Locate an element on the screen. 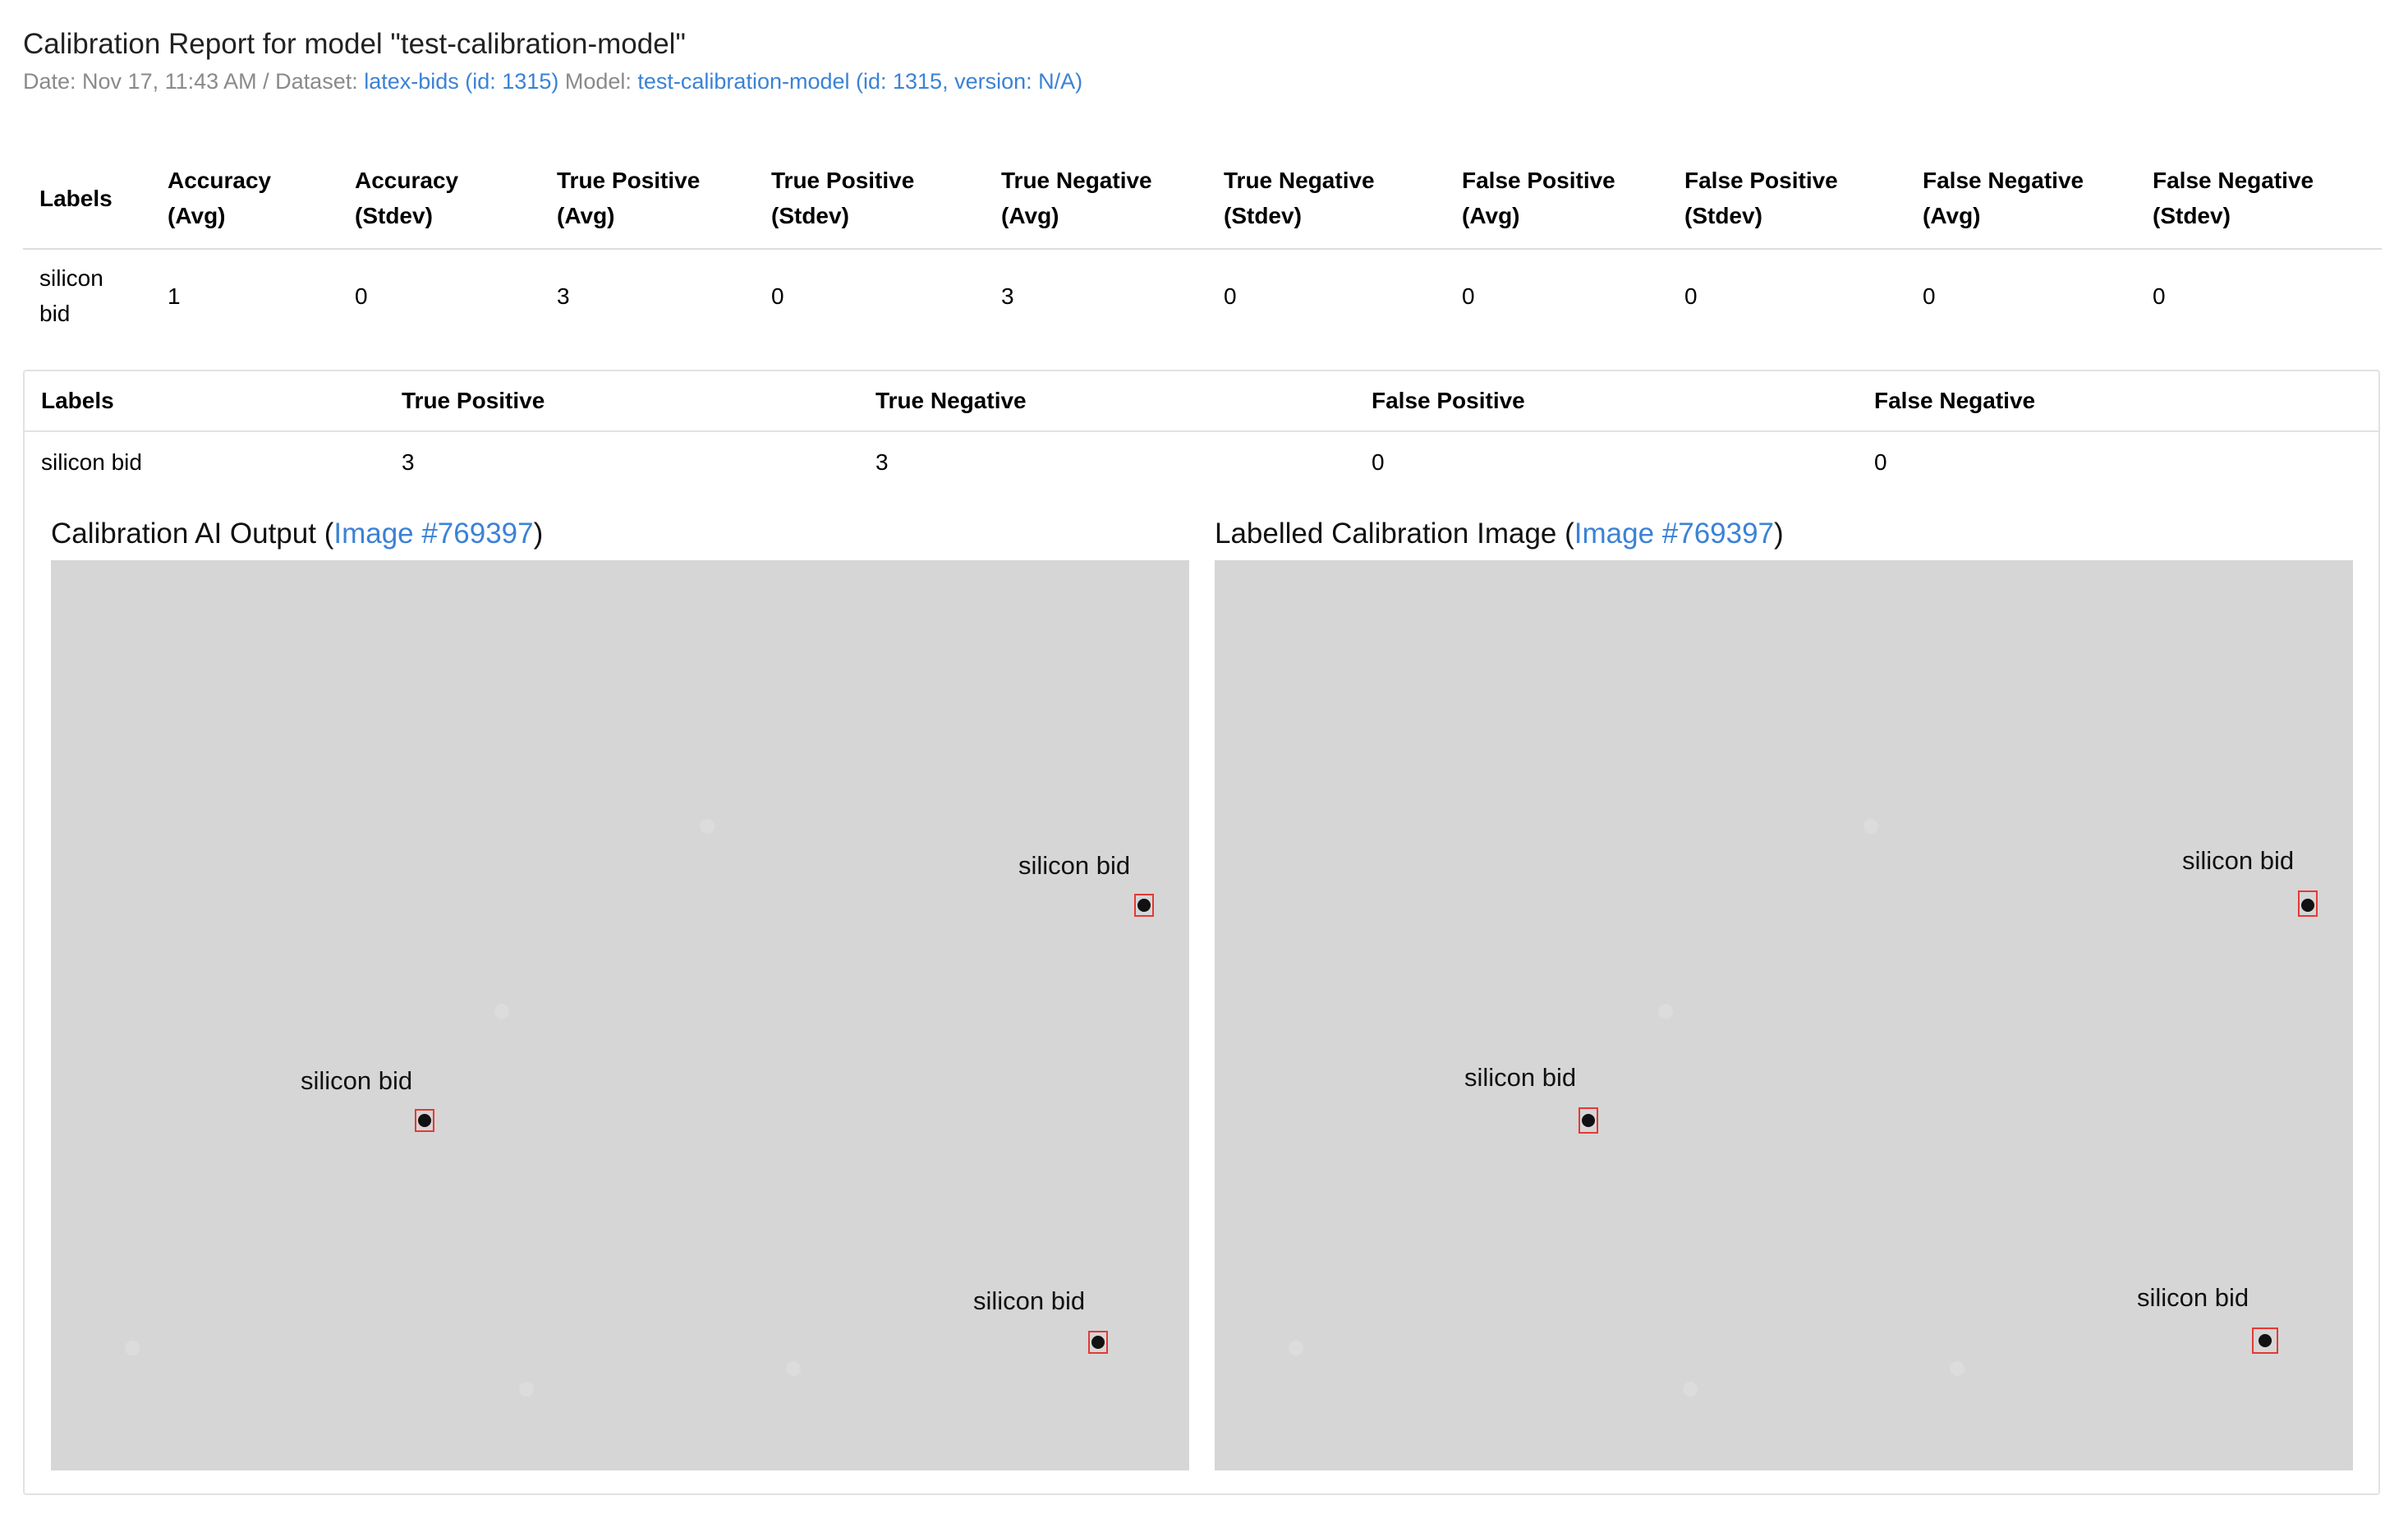 Image resolution: width=2408 pixels, height=1523 pixels. summary-header-tp-stdev: True Positive (Stdev) is located at coordinates (870, 199).